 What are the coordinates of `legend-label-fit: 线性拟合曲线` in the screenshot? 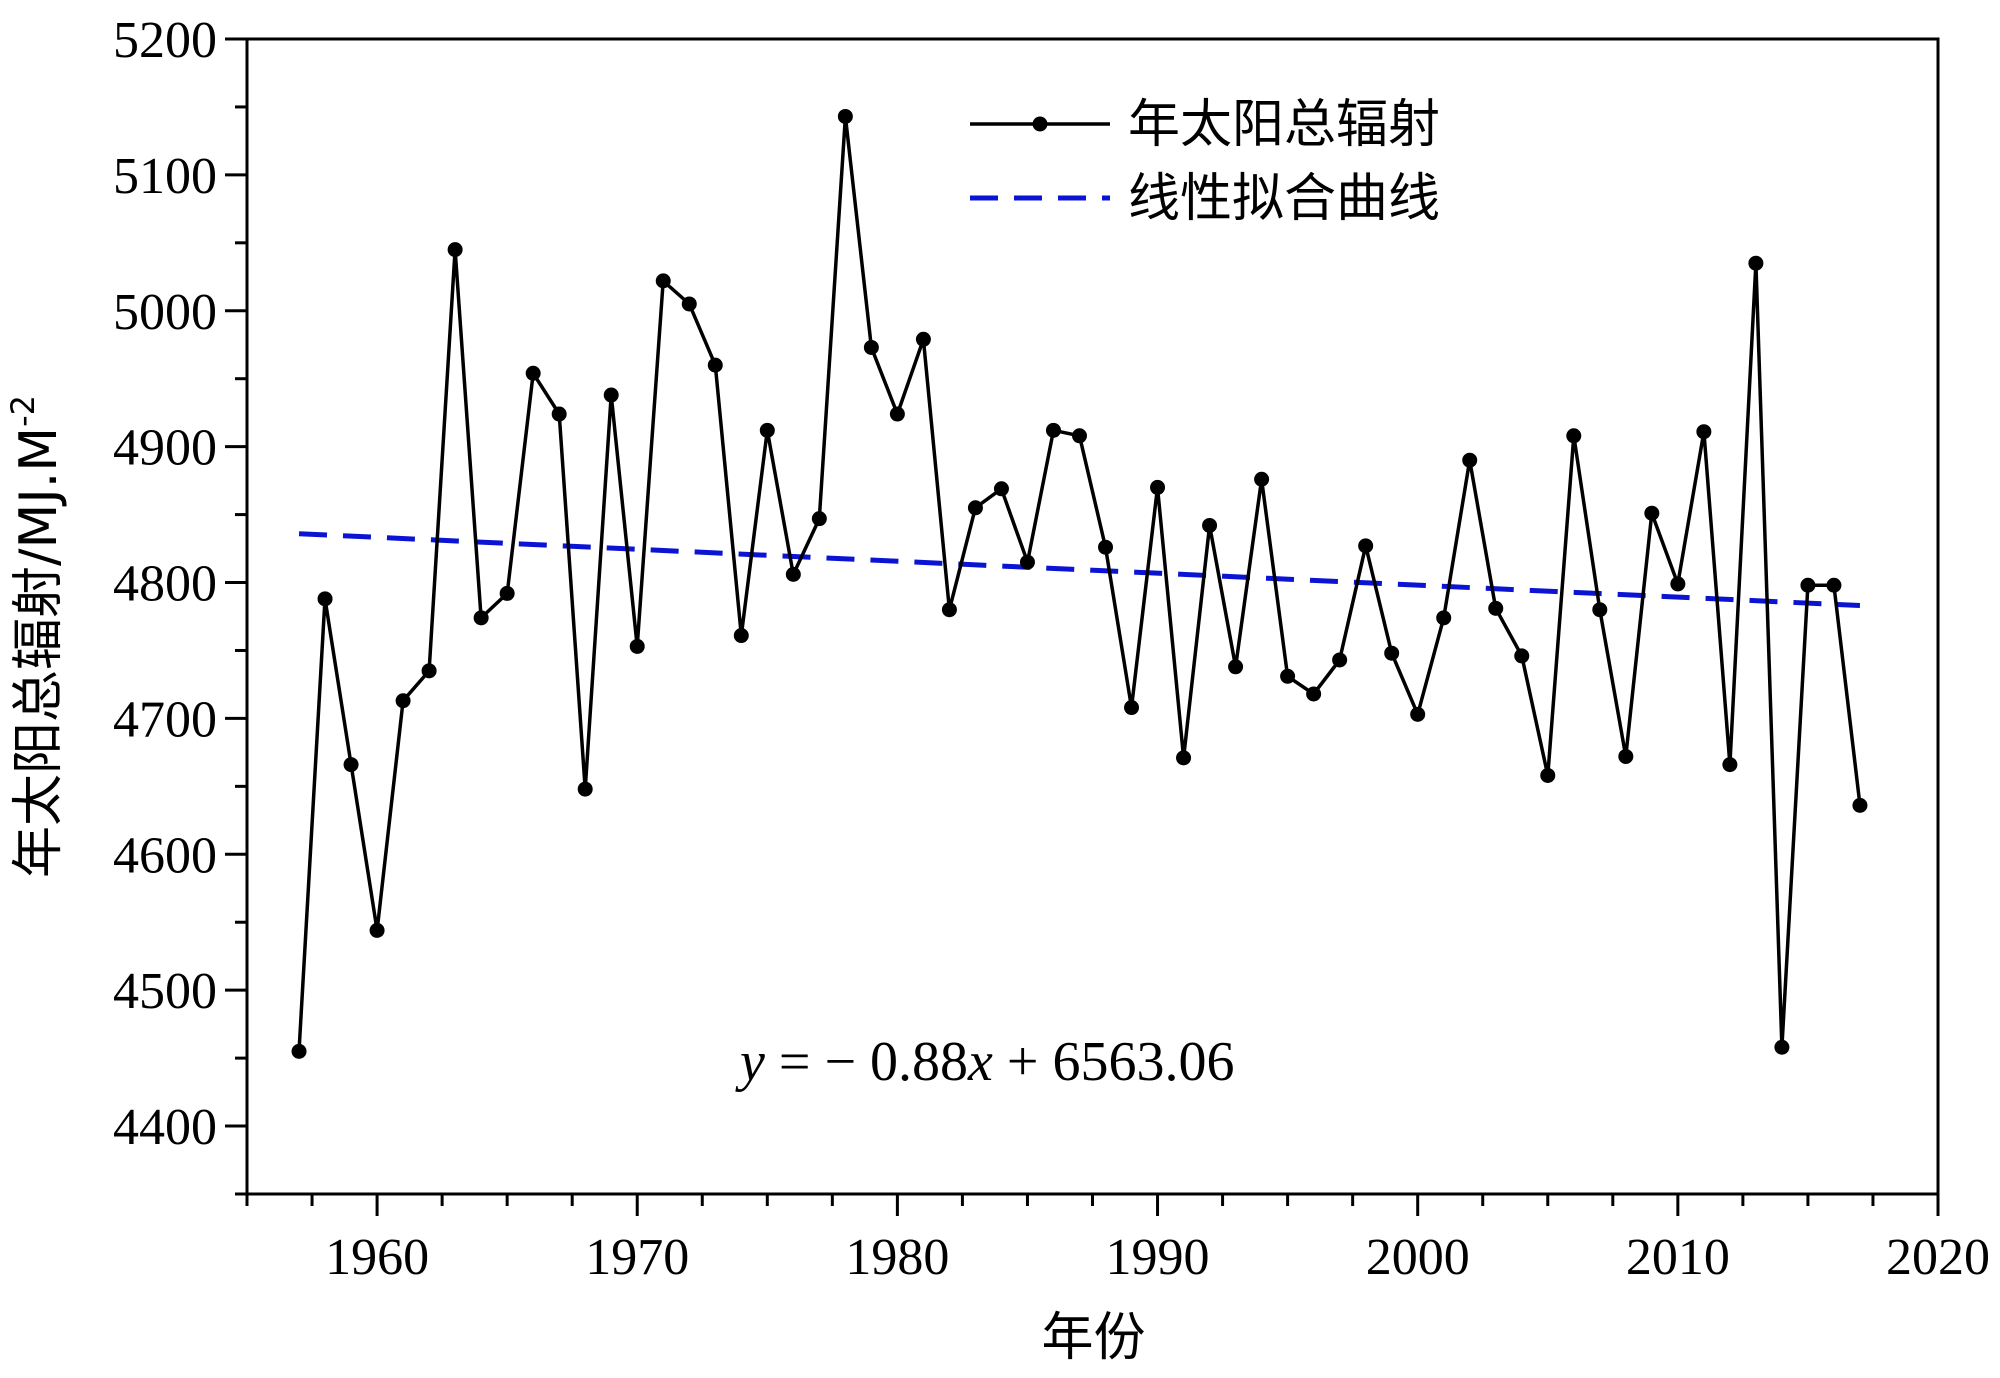 It's located at (1284, 199).